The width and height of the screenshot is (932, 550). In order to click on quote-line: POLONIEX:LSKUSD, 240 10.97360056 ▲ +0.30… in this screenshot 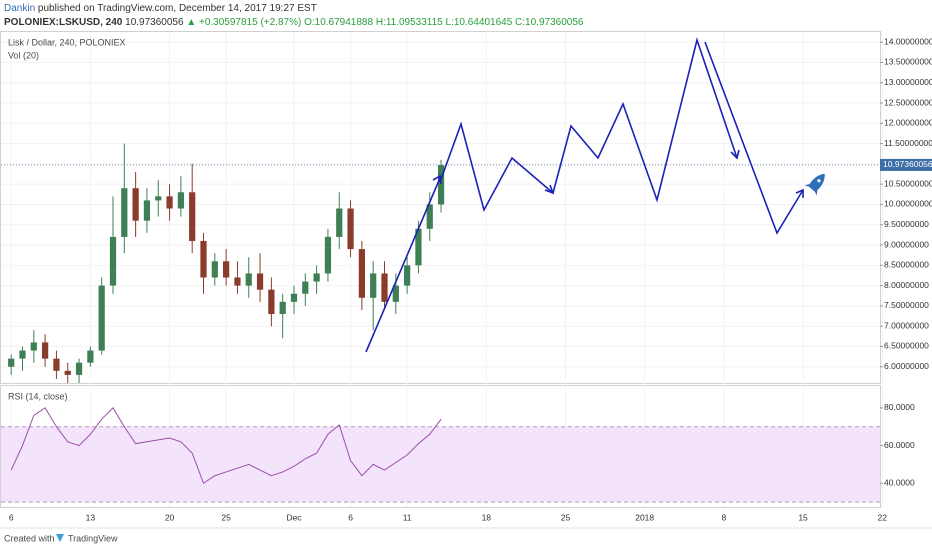, I will do `click(294, 22)`.